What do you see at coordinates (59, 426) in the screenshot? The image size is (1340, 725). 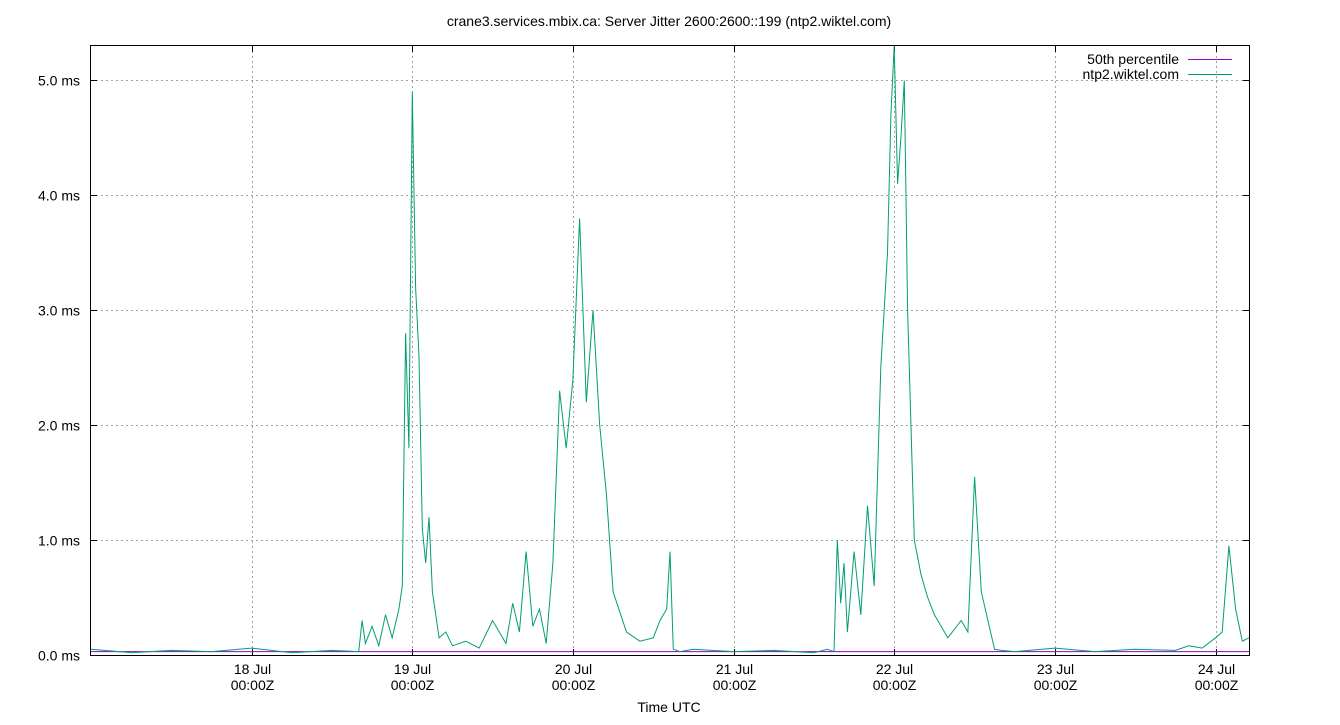 I see `y-tick-label: 2.0 ms` at bounding box center [59, 426].